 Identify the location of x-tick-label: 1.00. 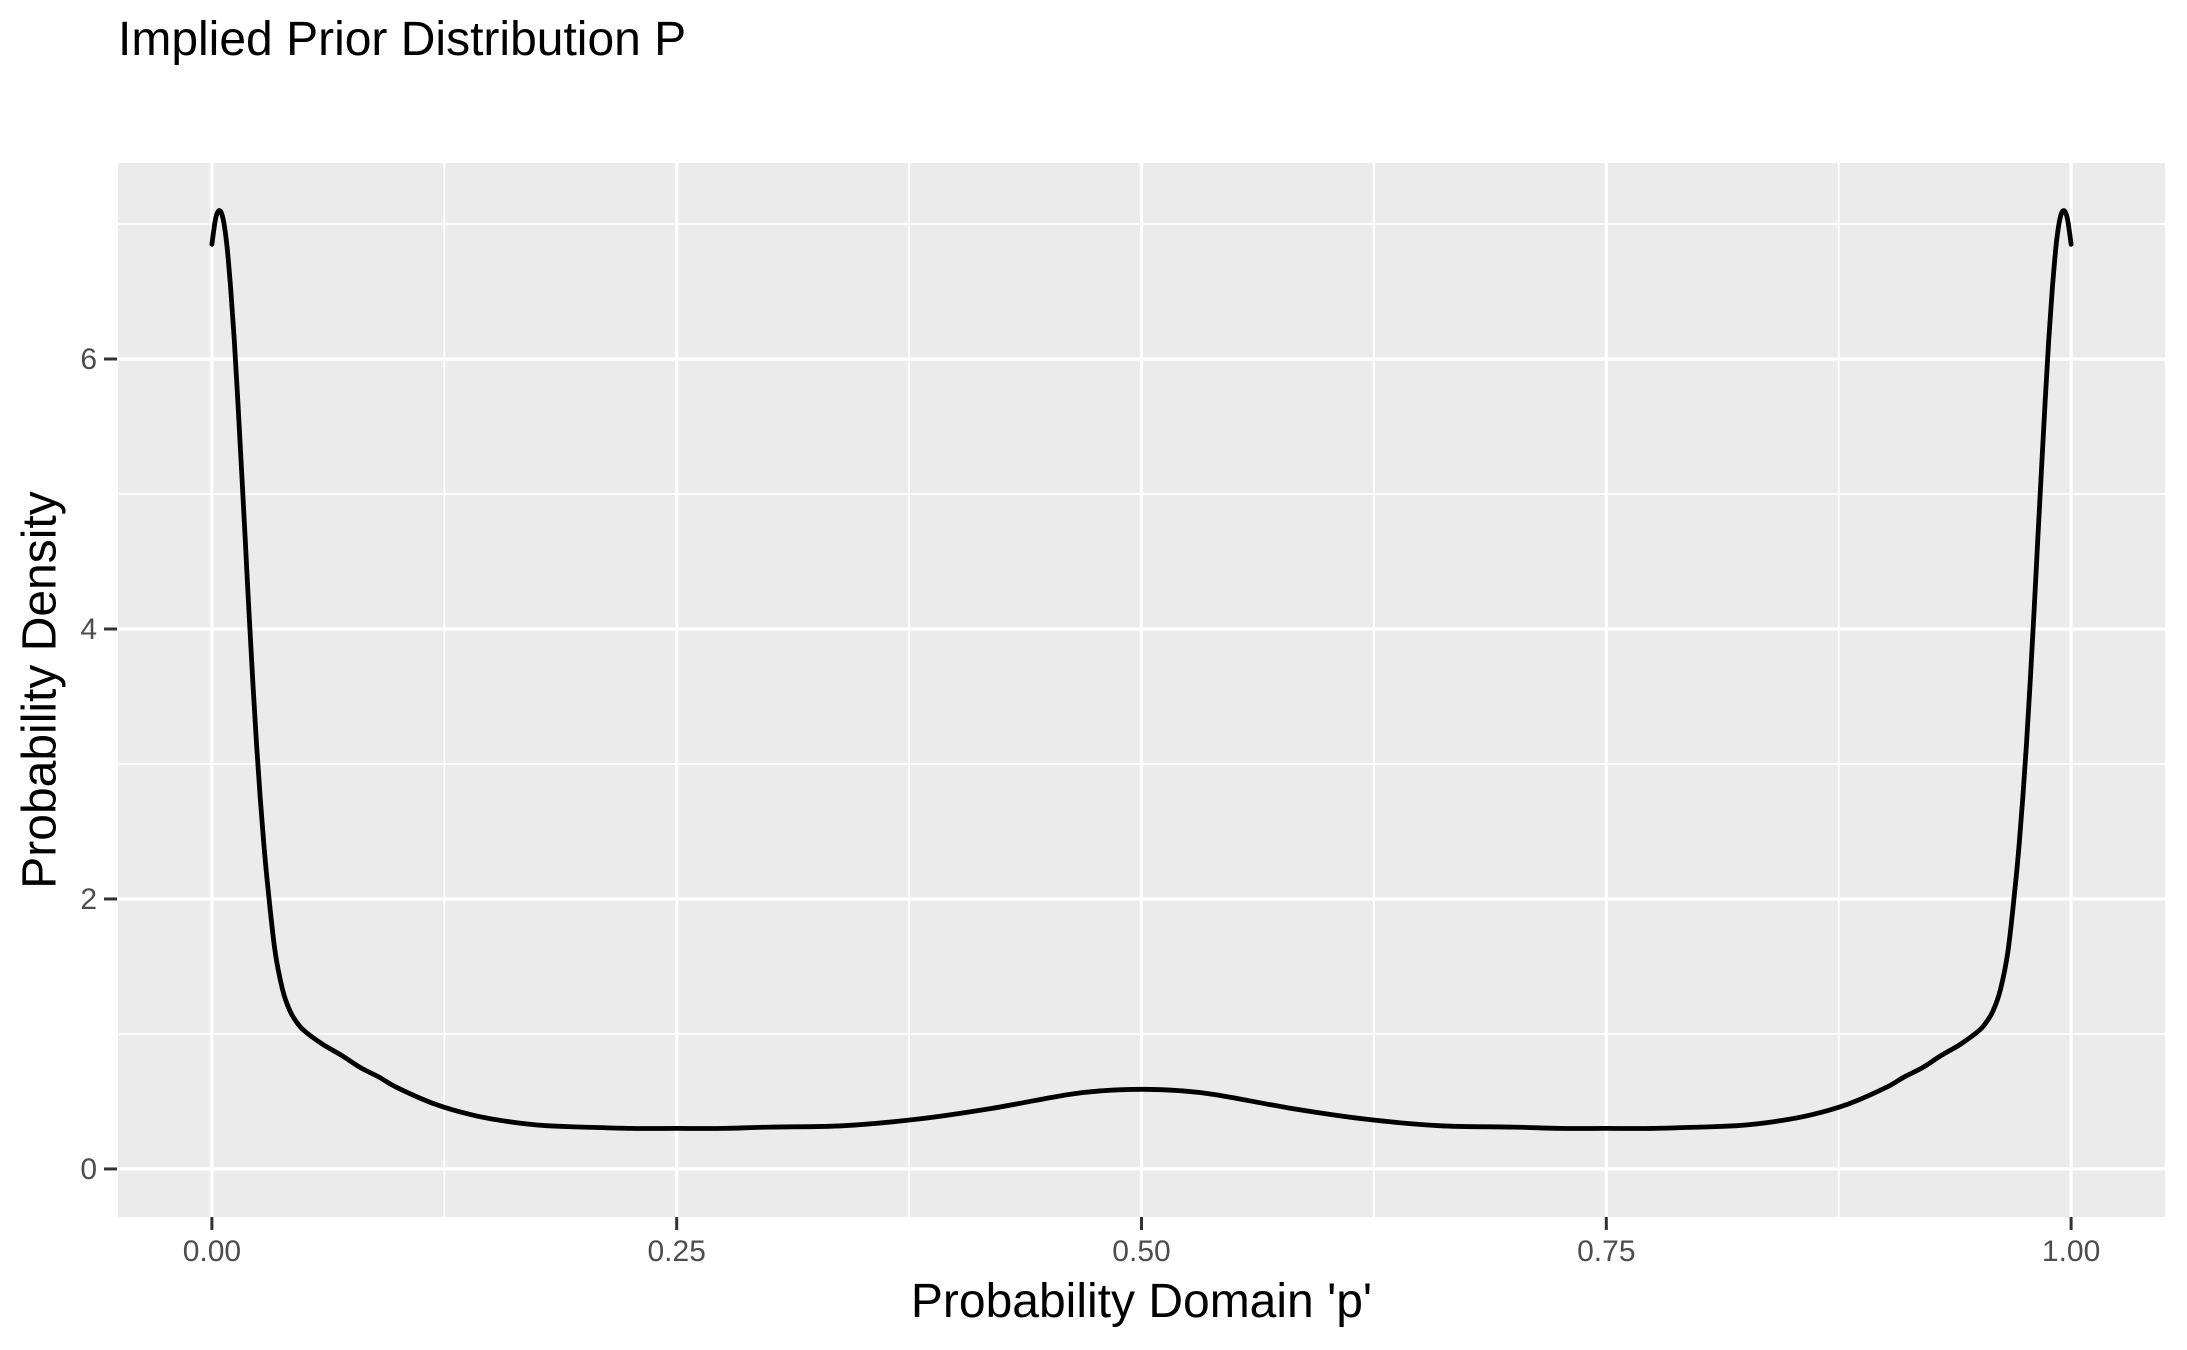
(2071, 1251).